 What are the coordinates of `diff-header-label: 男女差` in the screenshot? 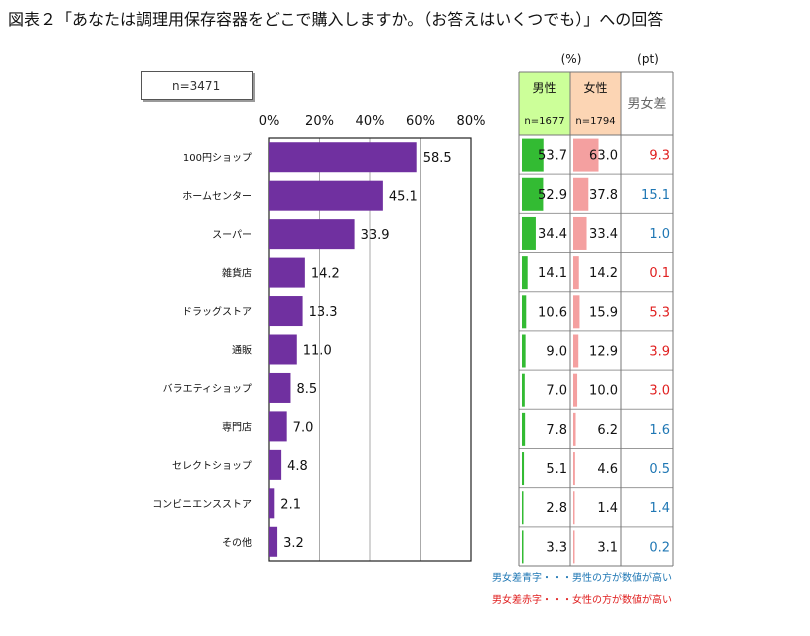 It's located at (646, 104).